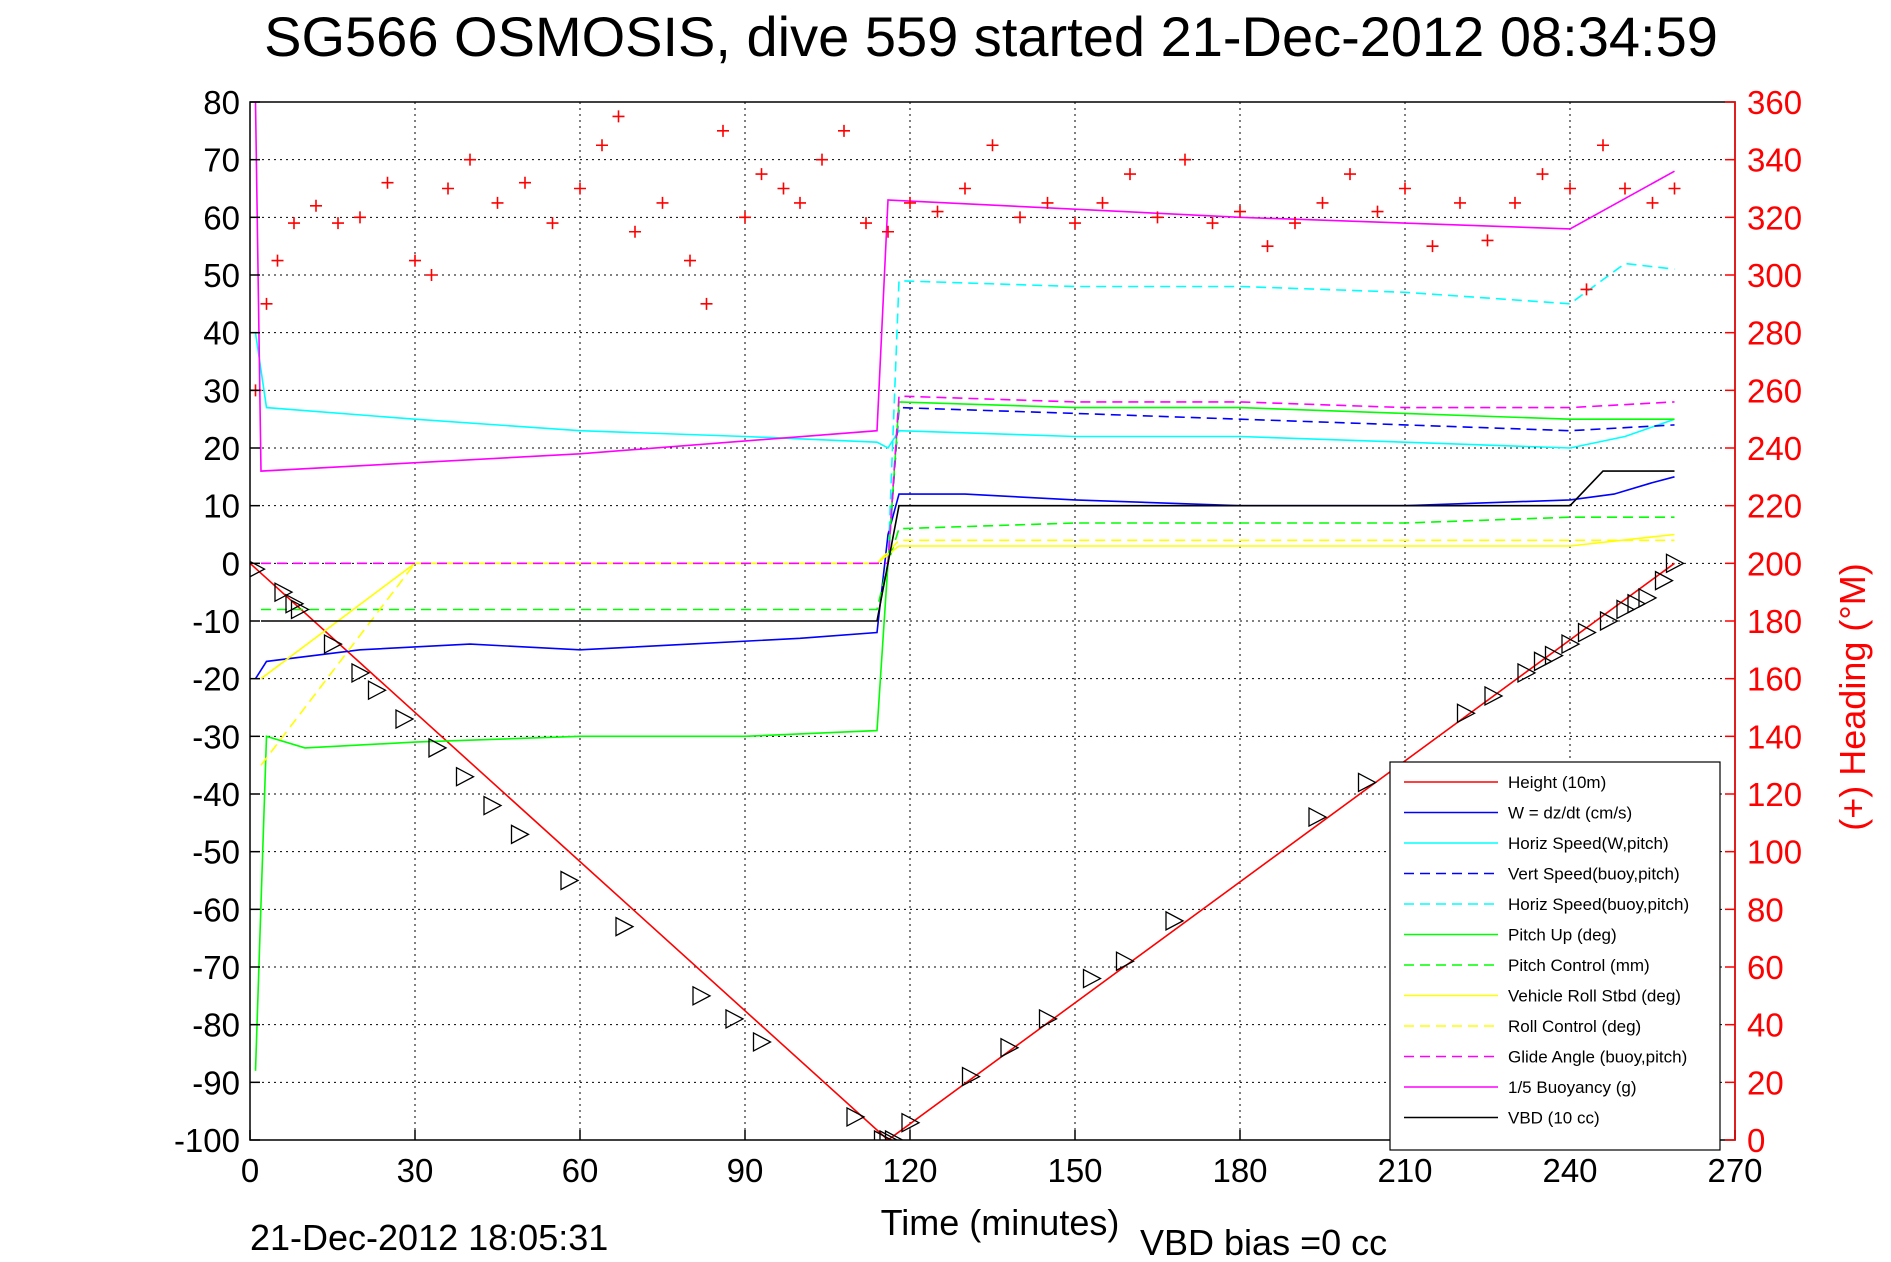  Describe the element at coordinates (909, 1170) in the screenshot. I see `x-tick-label: 120` at that location.